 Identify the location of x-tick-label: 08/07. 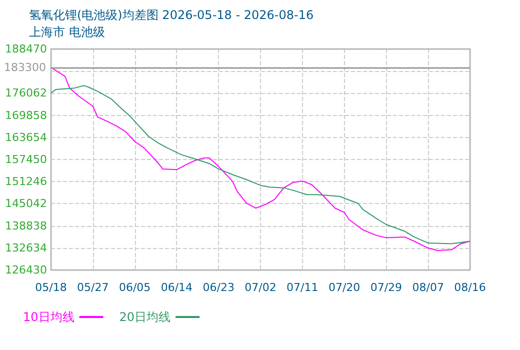
(428, 287).